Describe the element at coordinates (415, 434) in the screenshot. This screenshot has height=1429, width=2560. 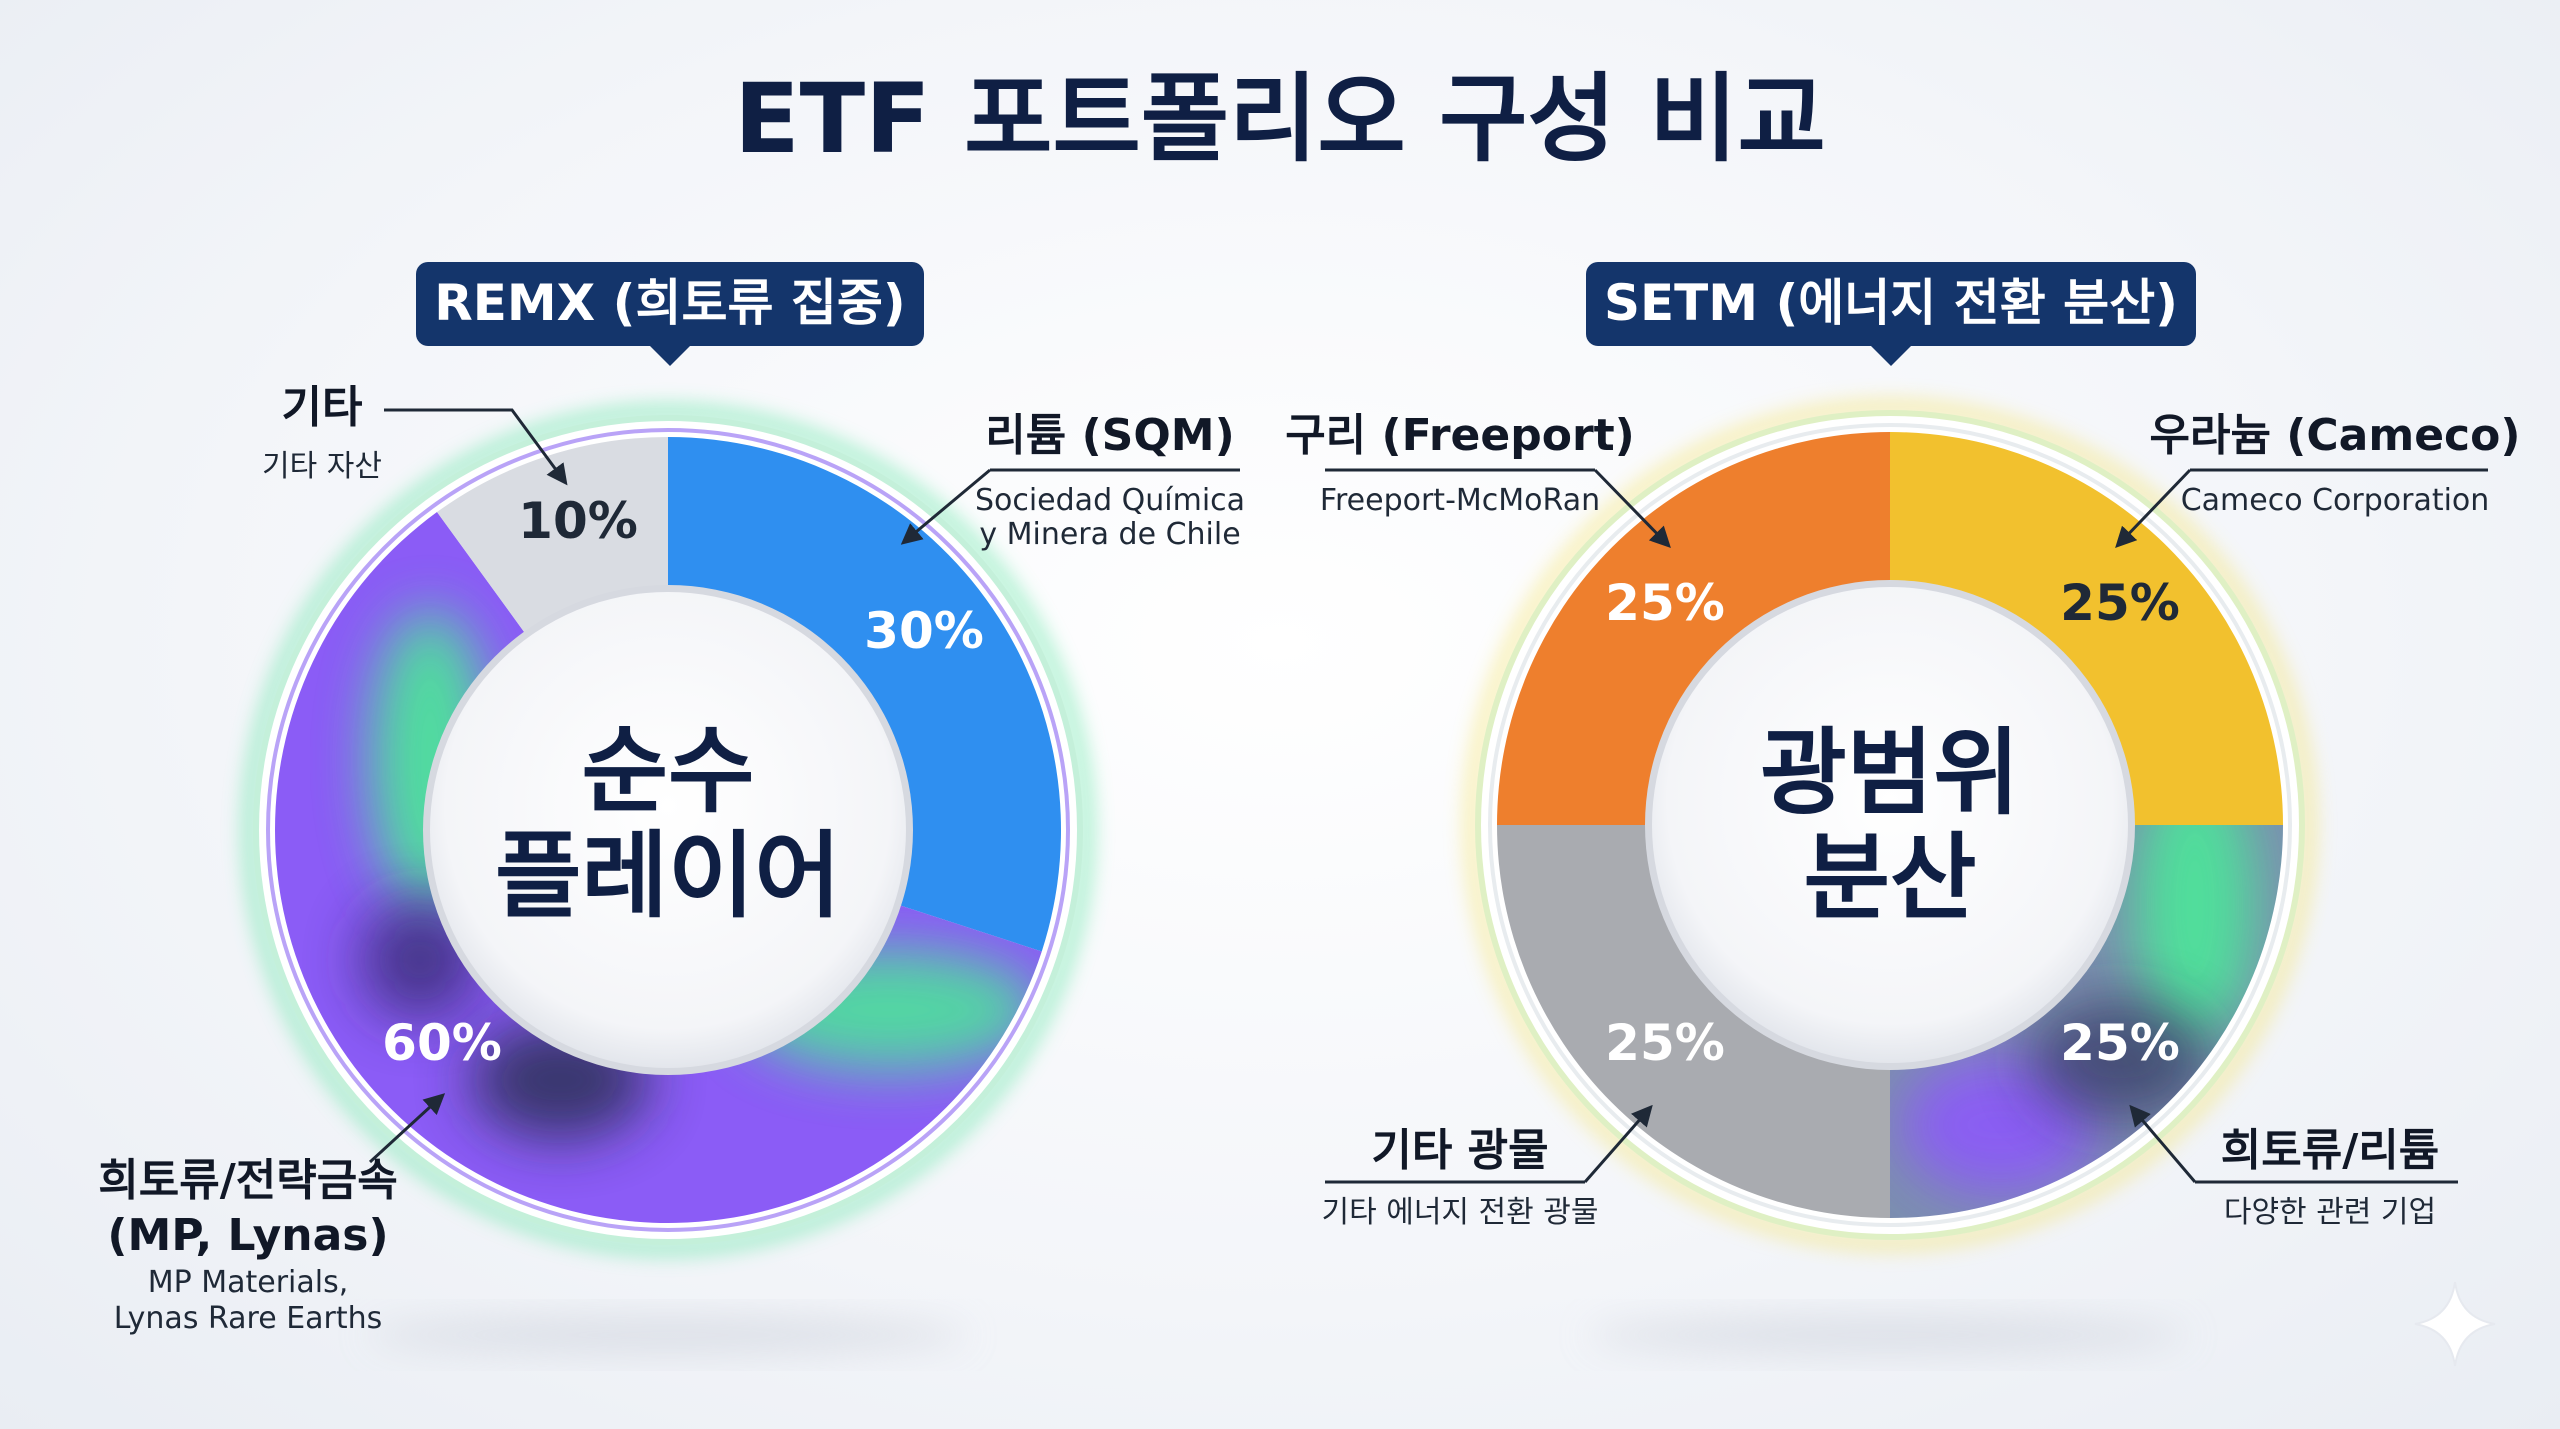
I see `remx-callout-other: 기타 기타 자산` at that location.